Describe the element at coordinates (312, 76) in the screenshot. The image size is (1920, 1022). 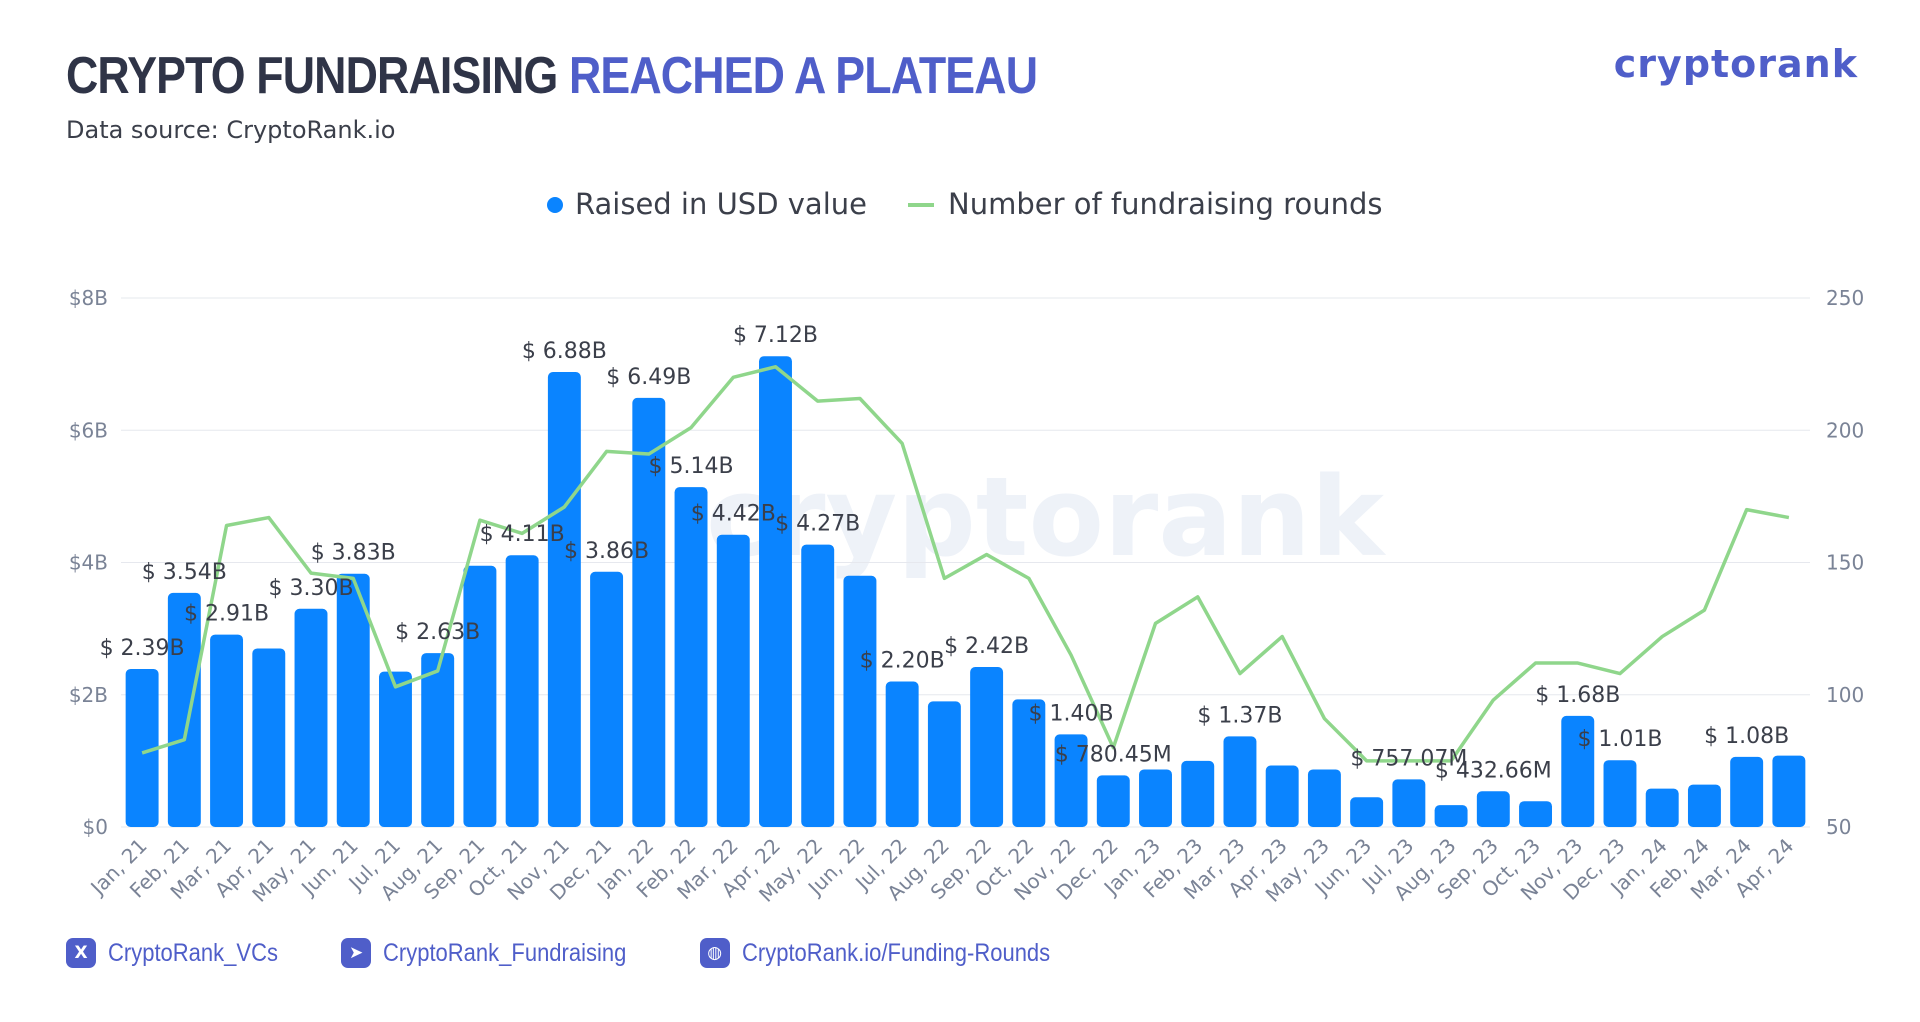
I see `title-main: CRYPTO FUNDRAISING` at that location.